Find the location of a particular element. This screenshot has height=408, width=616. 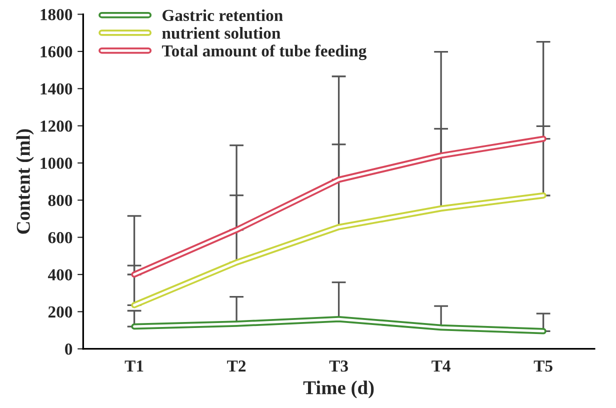

legend-label: Gastric retention is located at coordinates (222, 15).